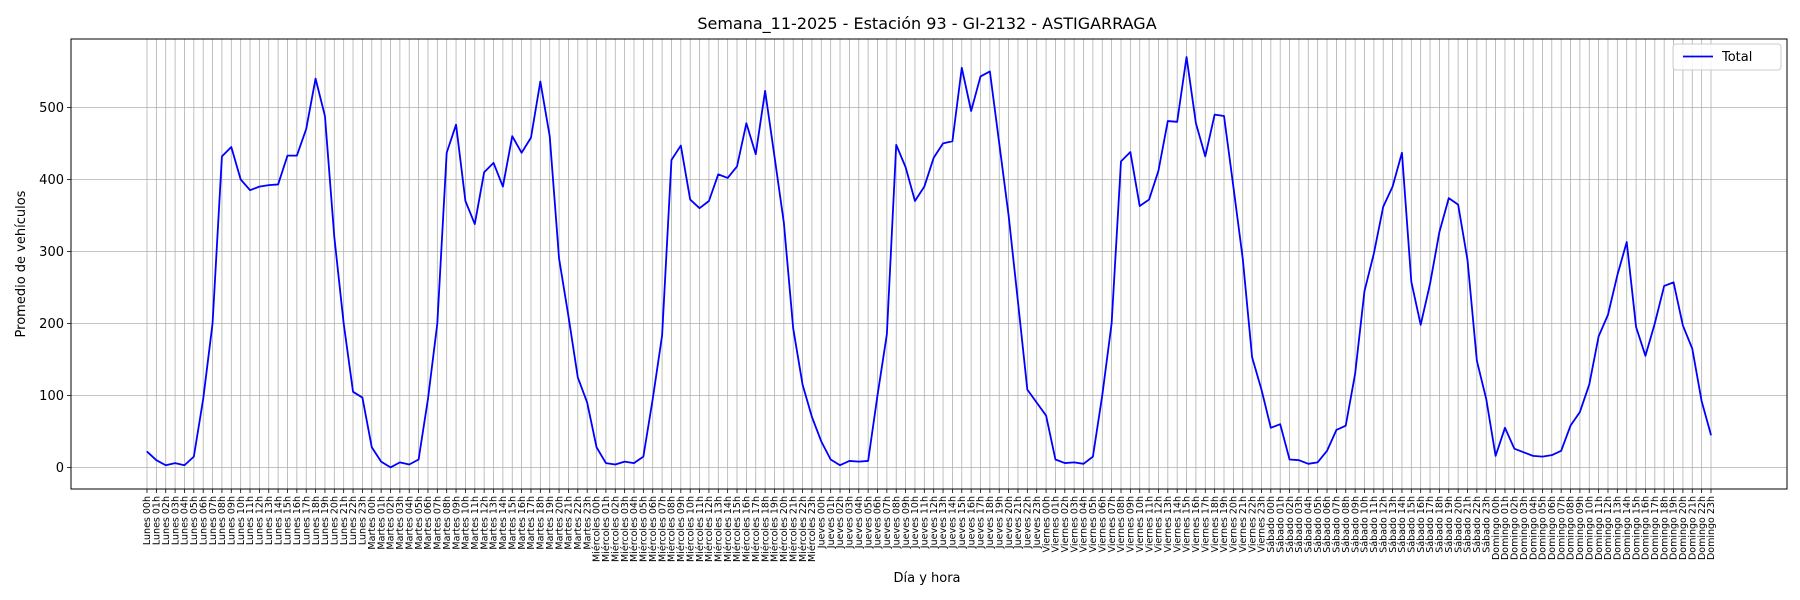 Image resolution: width=1800 pixels, height=600 pixels. Describe the element at coordinates (1327, 524) in the screenshot. I see `x-tick-label: Sábado 06h` at that location.